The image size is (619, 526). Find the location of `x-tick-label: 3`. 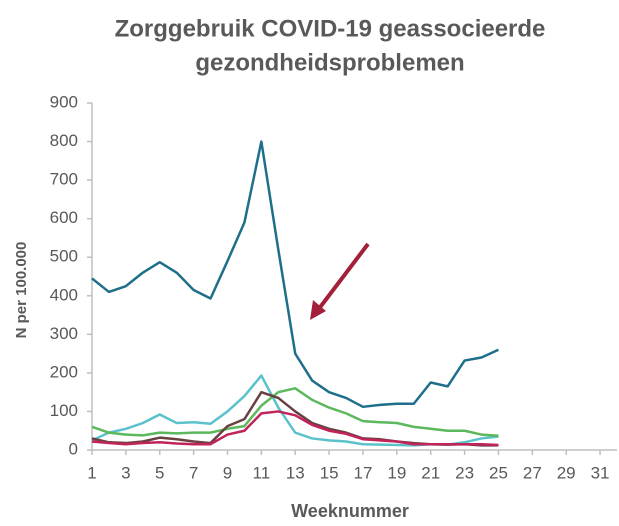

x-tick-label: 3 is located at coordinates (125, 472).